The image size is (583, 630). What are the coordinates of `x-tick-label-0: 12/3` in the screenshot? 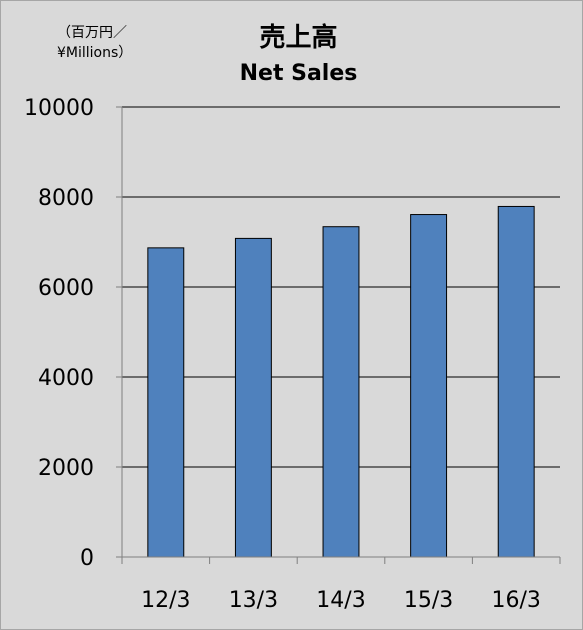 It's located at (165, 600).